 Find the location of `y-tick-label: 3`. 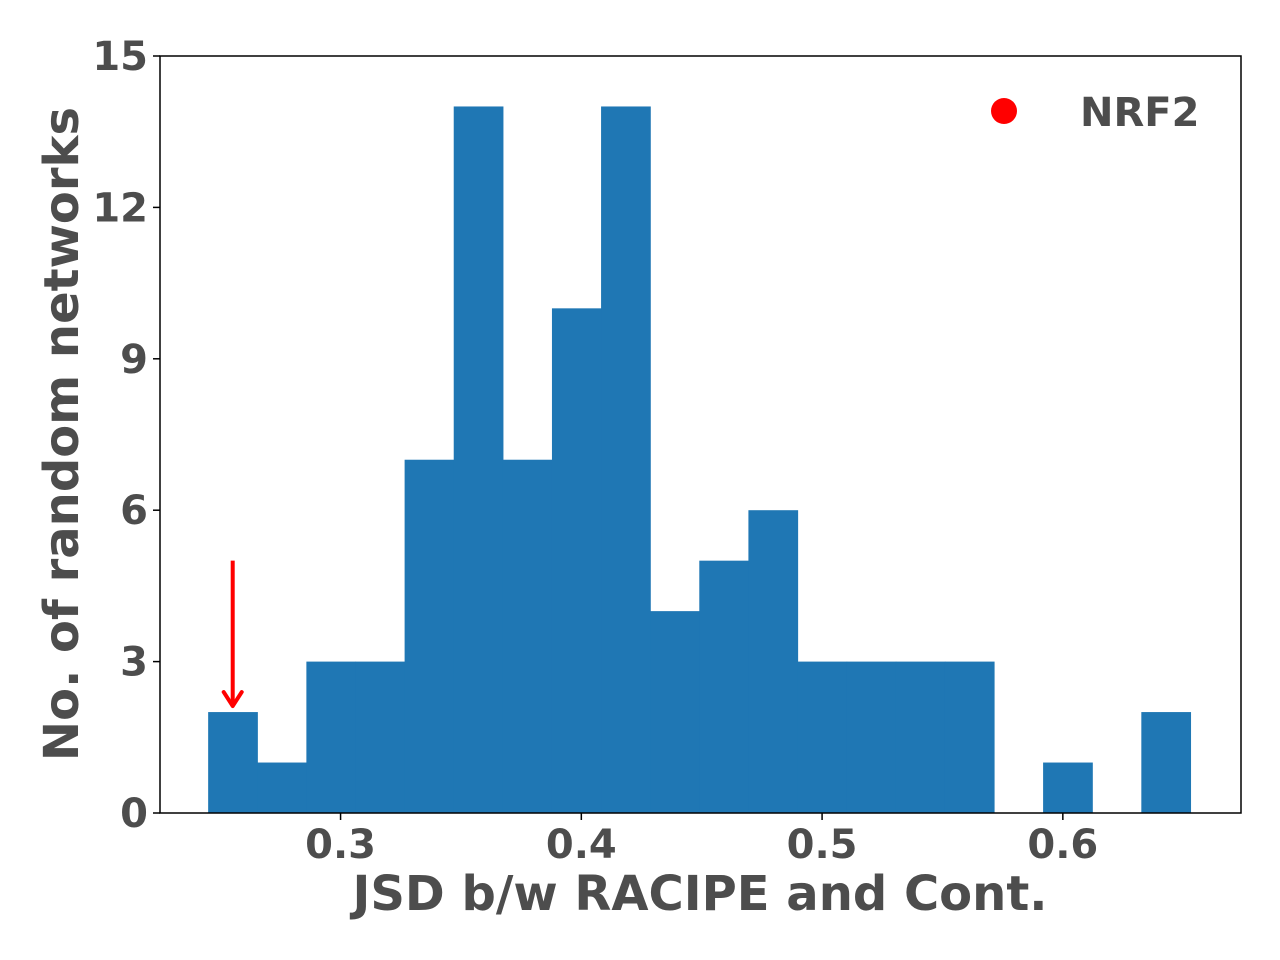

y-tick-label: 3 is located at coordinates (134, 663).